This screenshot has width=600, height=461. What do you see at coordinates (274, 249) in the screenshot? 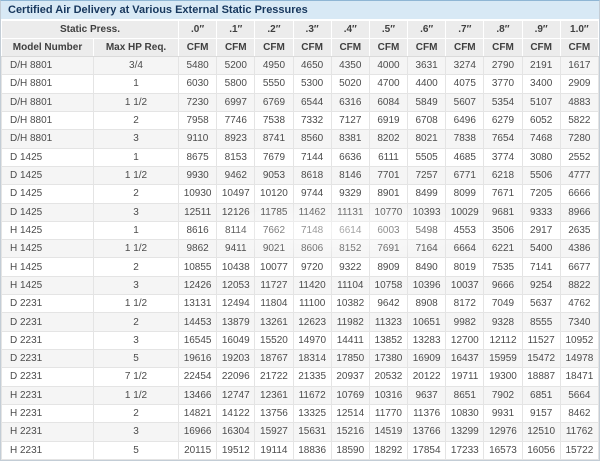
I see `cfm-cell: 9021` at bounding box center [274, 249].